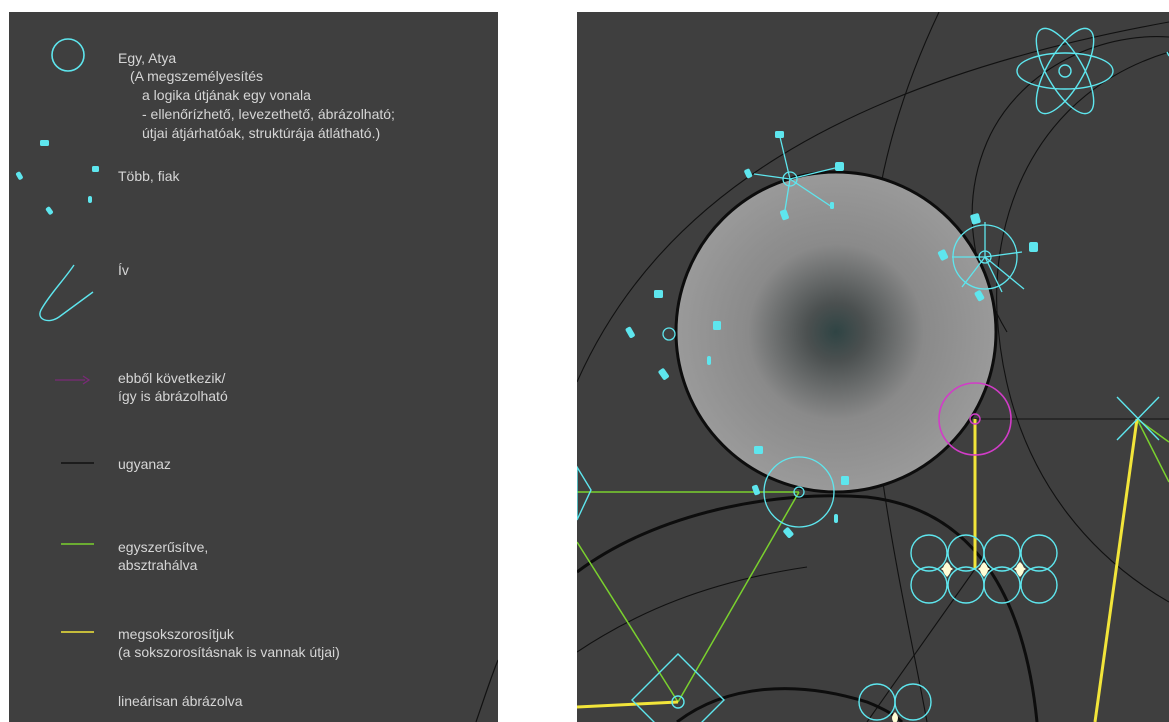 The image size is (1169, 722). I want to click on legend-text-line-1: (A megszemélyesítés, so click(197, 76).